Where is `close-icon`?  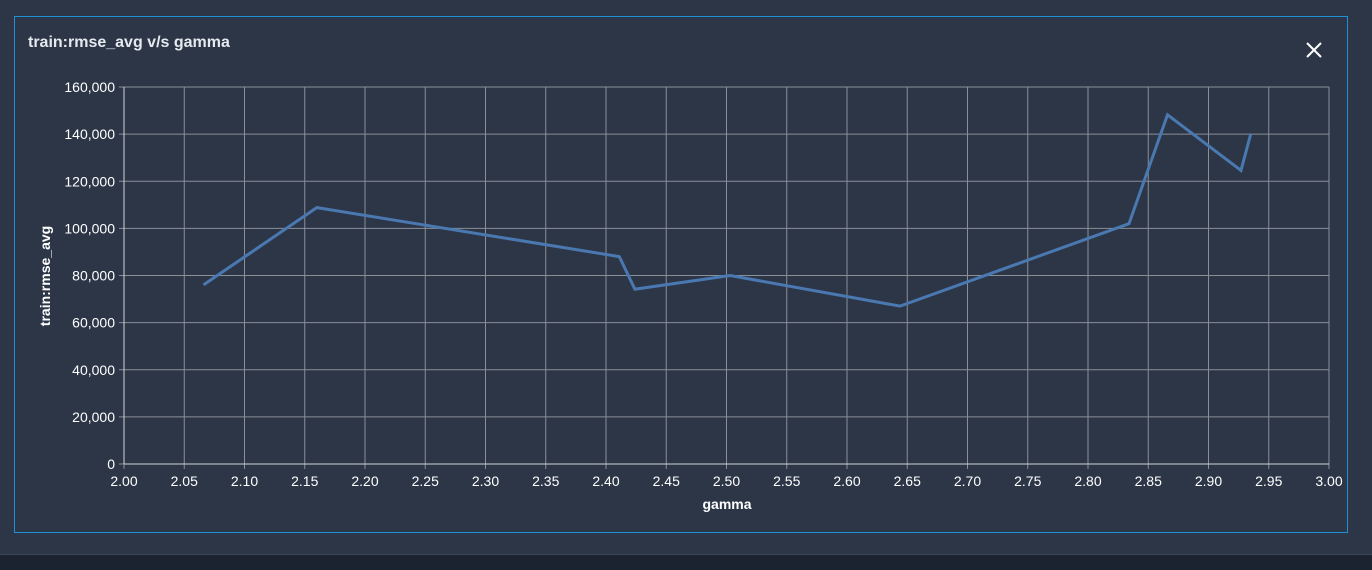 close-icon is located at coordinates (1314, 50).